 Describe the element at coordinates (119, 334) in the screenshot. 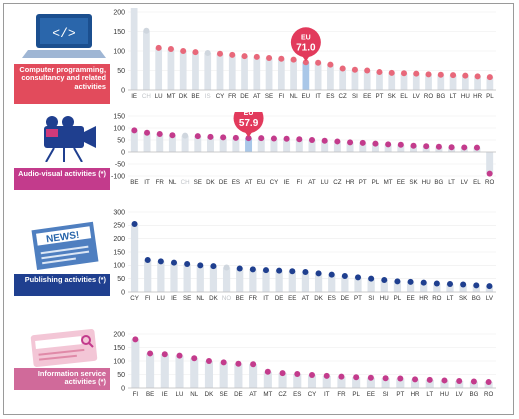

I see `y-tick-label: 200` at that location.